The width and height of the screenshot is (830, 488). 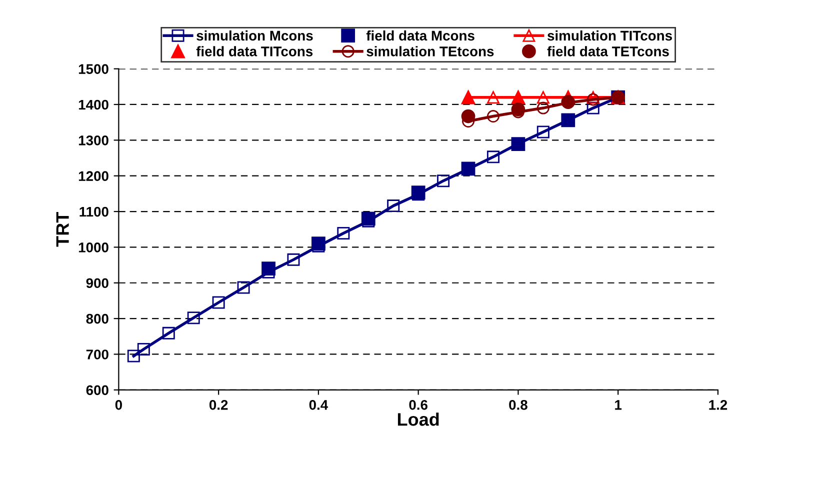 What do you see at coordinates (618, 405) in the screenshot?
I see `x-tick-label: 1` at bounding box center [618, 405].